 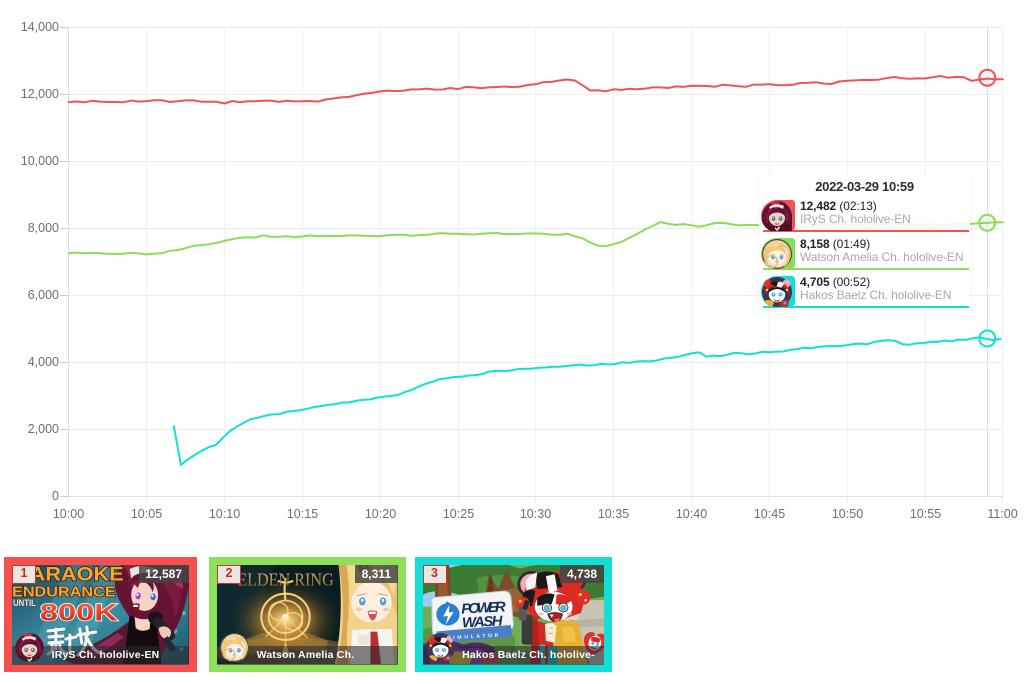 What do you see at coordinates (24, 603) in the screenshot?
I see `svg-text: UNTIL` at bounding box center [24, 603].